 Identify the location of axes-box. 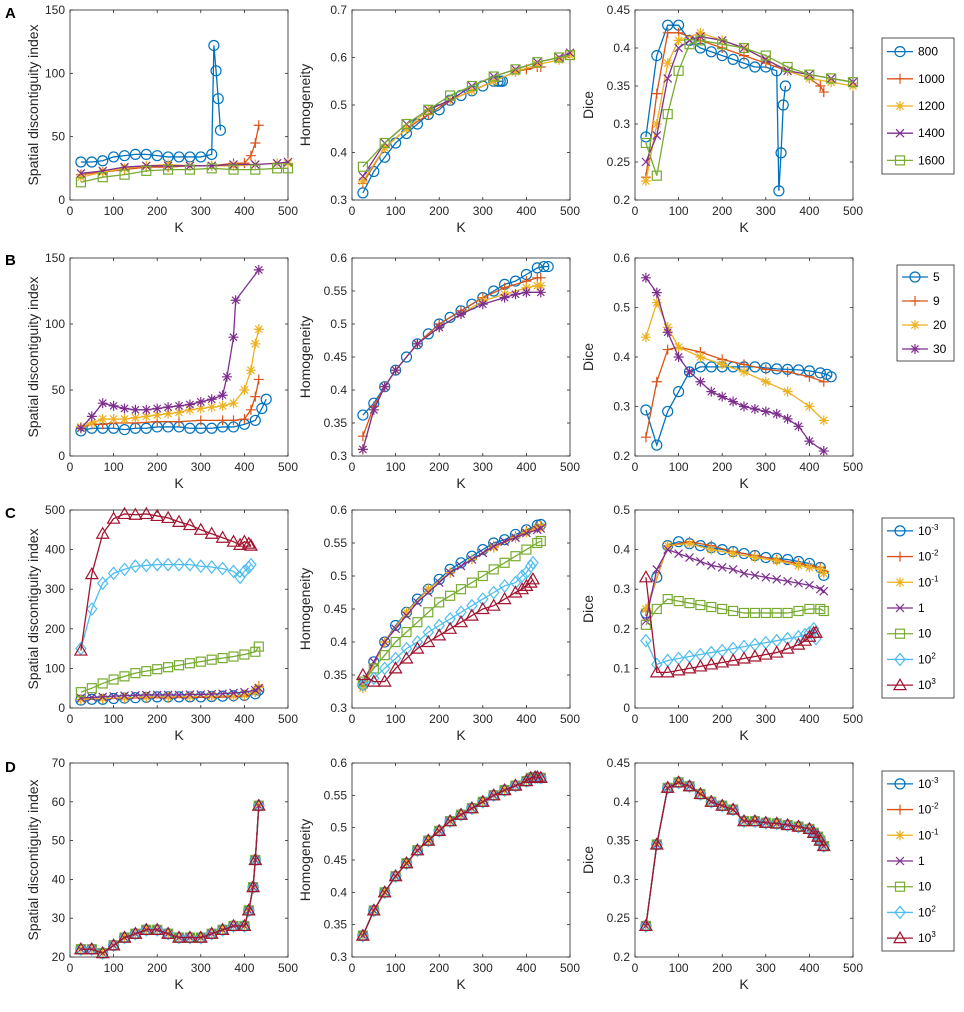
(744, 105).